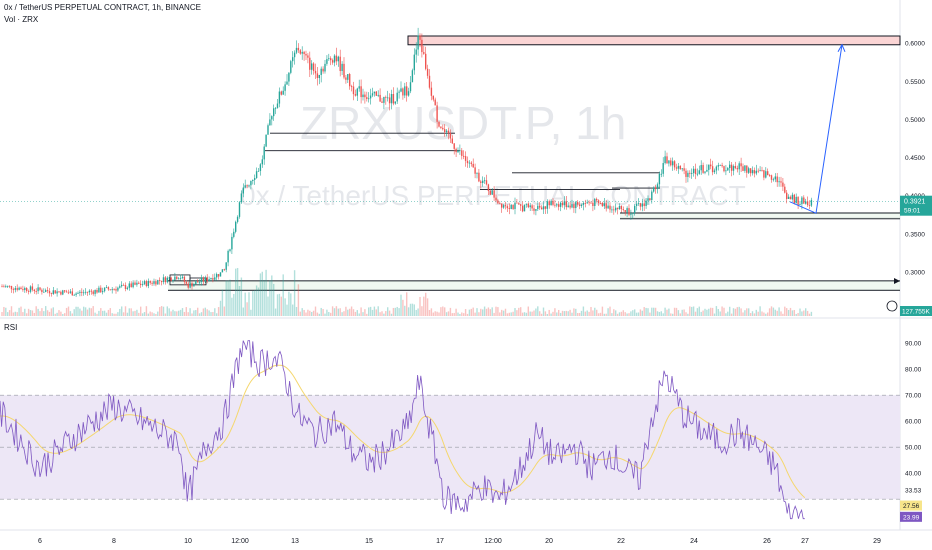 Image resolution: width=932 pixels, height=550 pixels. I want to click on projection-path, so click(816, 129).